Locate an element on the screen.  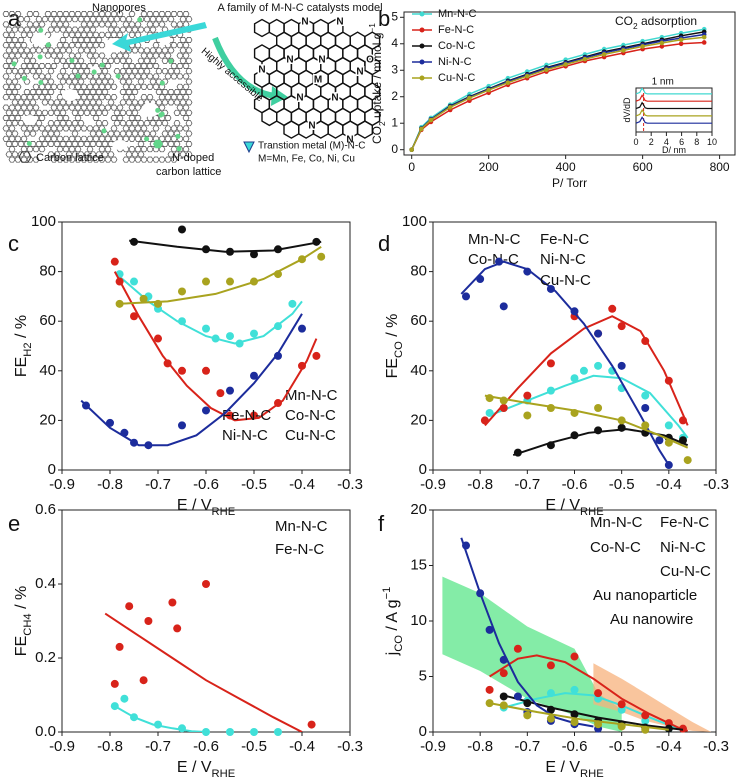
label-part: adsorption is located at coordinates (667, 21).